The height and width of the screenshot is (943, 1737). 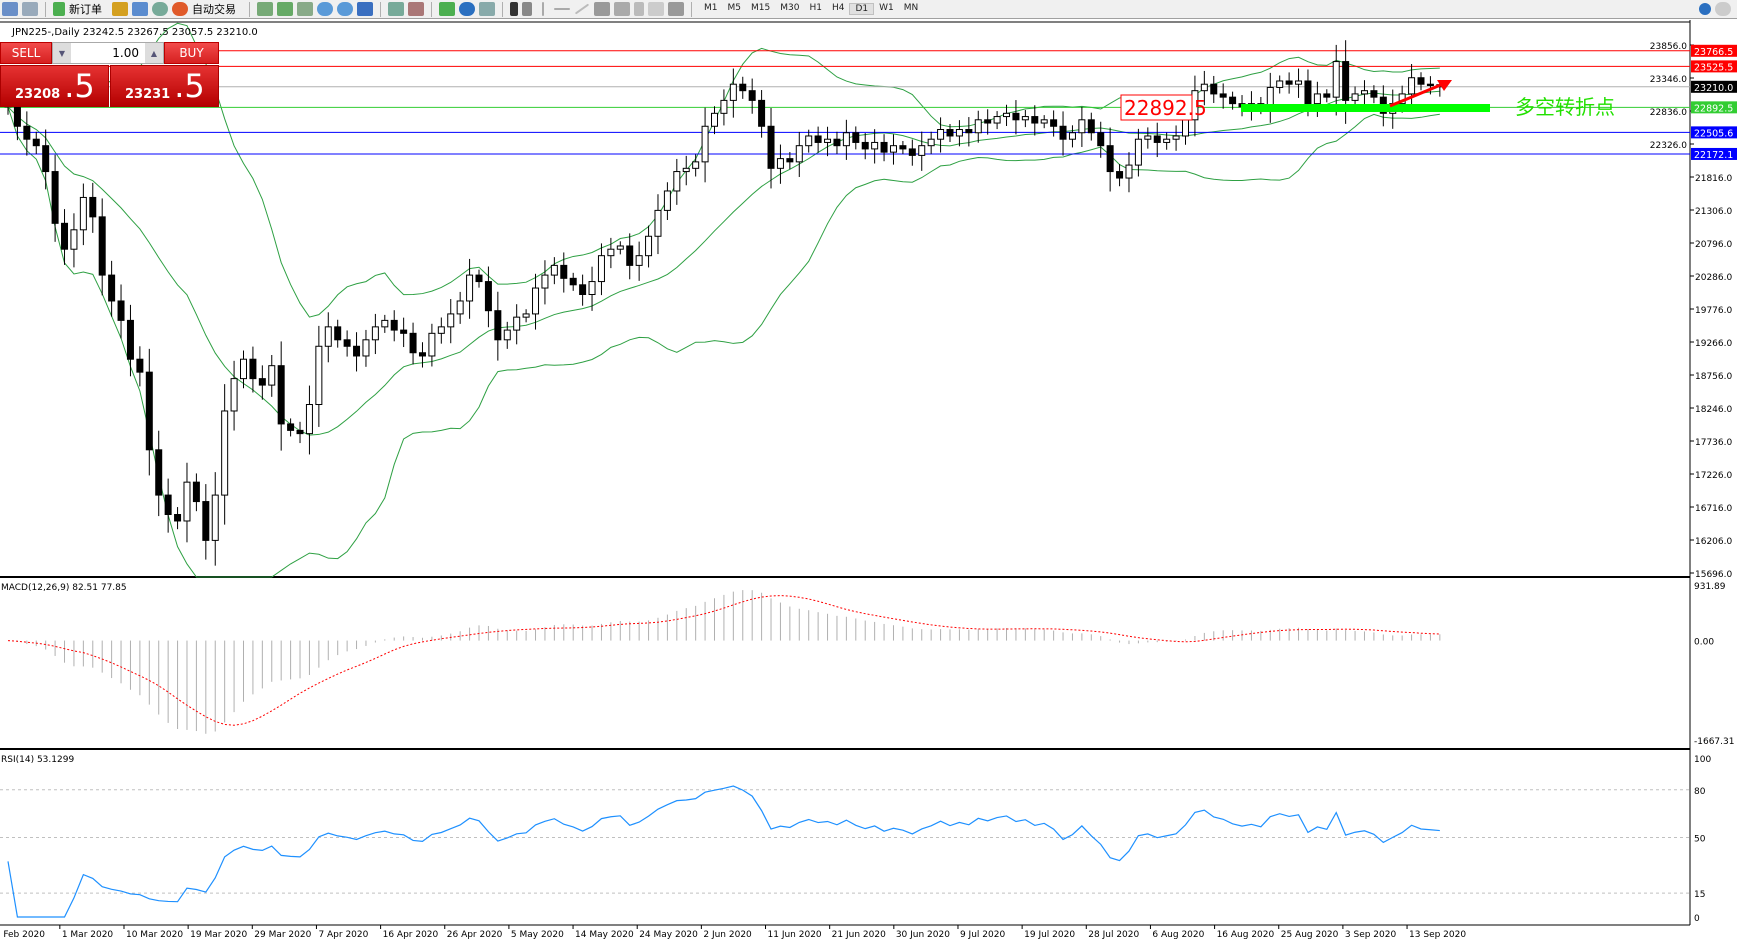 I want to click on price-tick-label: 19266.0, so click(x=1713, y=344).